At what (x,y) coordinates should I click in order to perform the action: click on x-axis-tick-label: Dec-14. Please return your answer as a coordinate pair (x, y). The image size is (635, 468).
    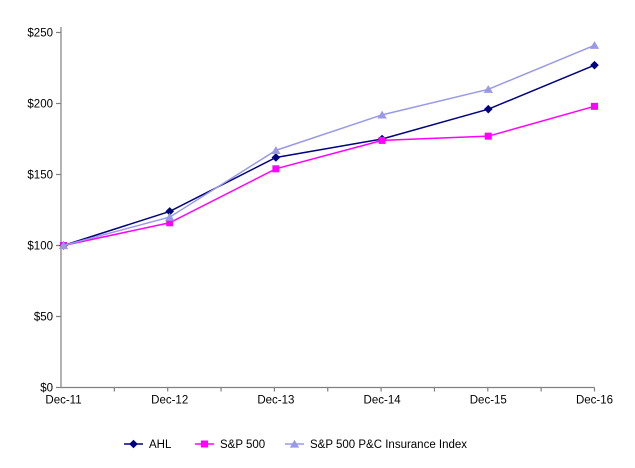
    Looking at the image, I should click on (383, 401).